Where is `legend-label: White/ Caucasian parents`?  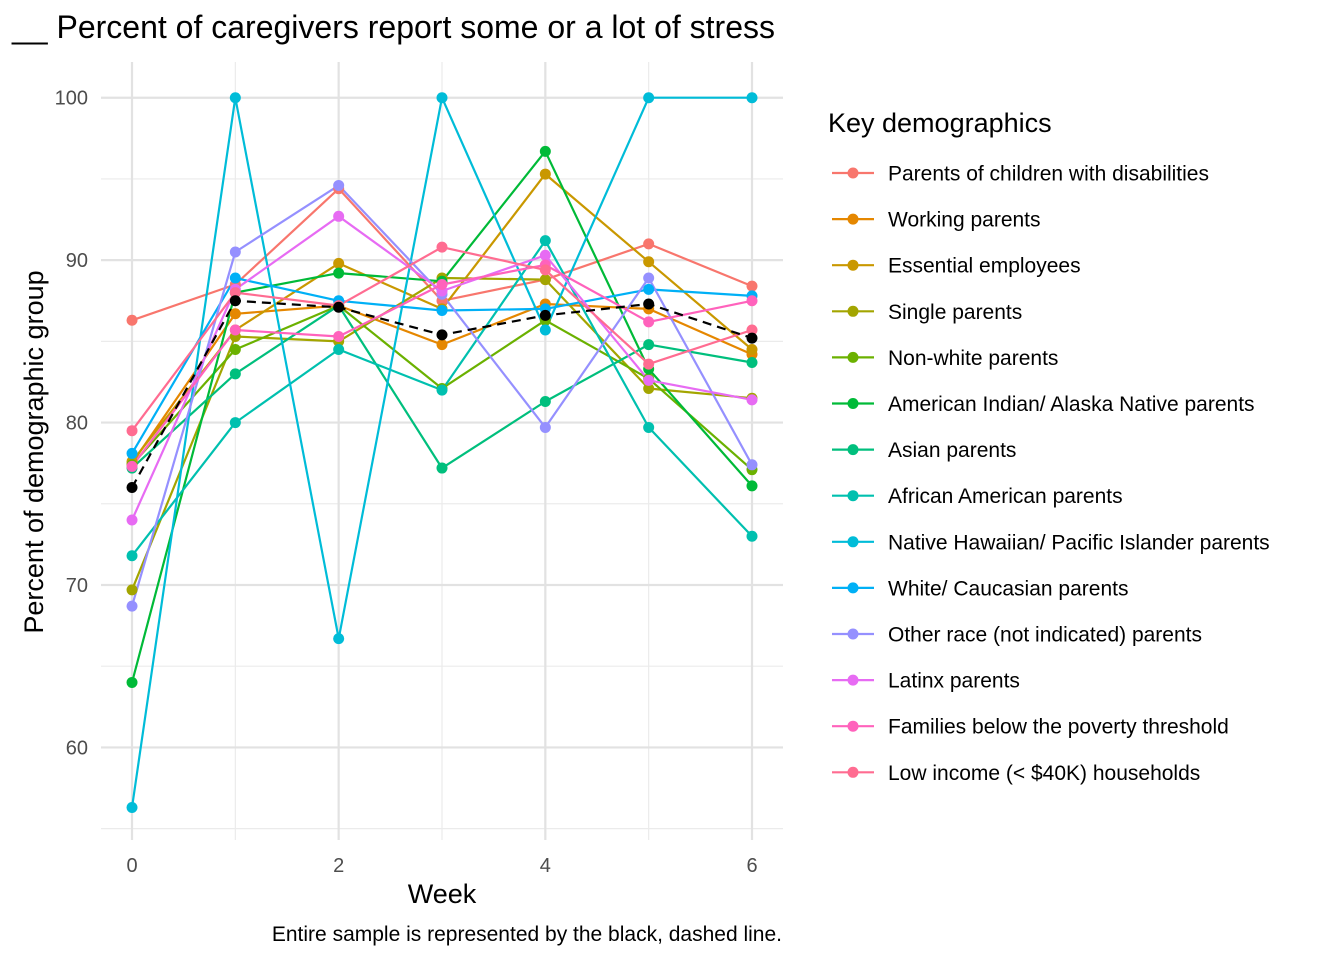 legend-label: White/ Caucasian parents is located at coordinates (1008, 588).